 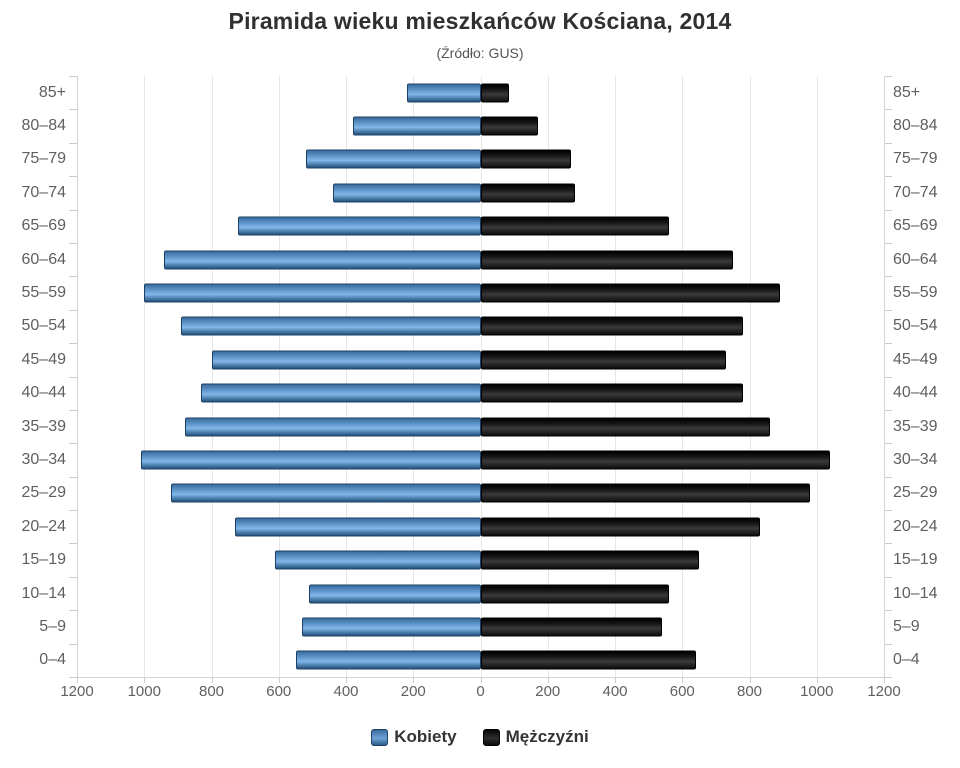 I want to click on legend-item-kobiety: Kobiety, so click(x=414, y=737).